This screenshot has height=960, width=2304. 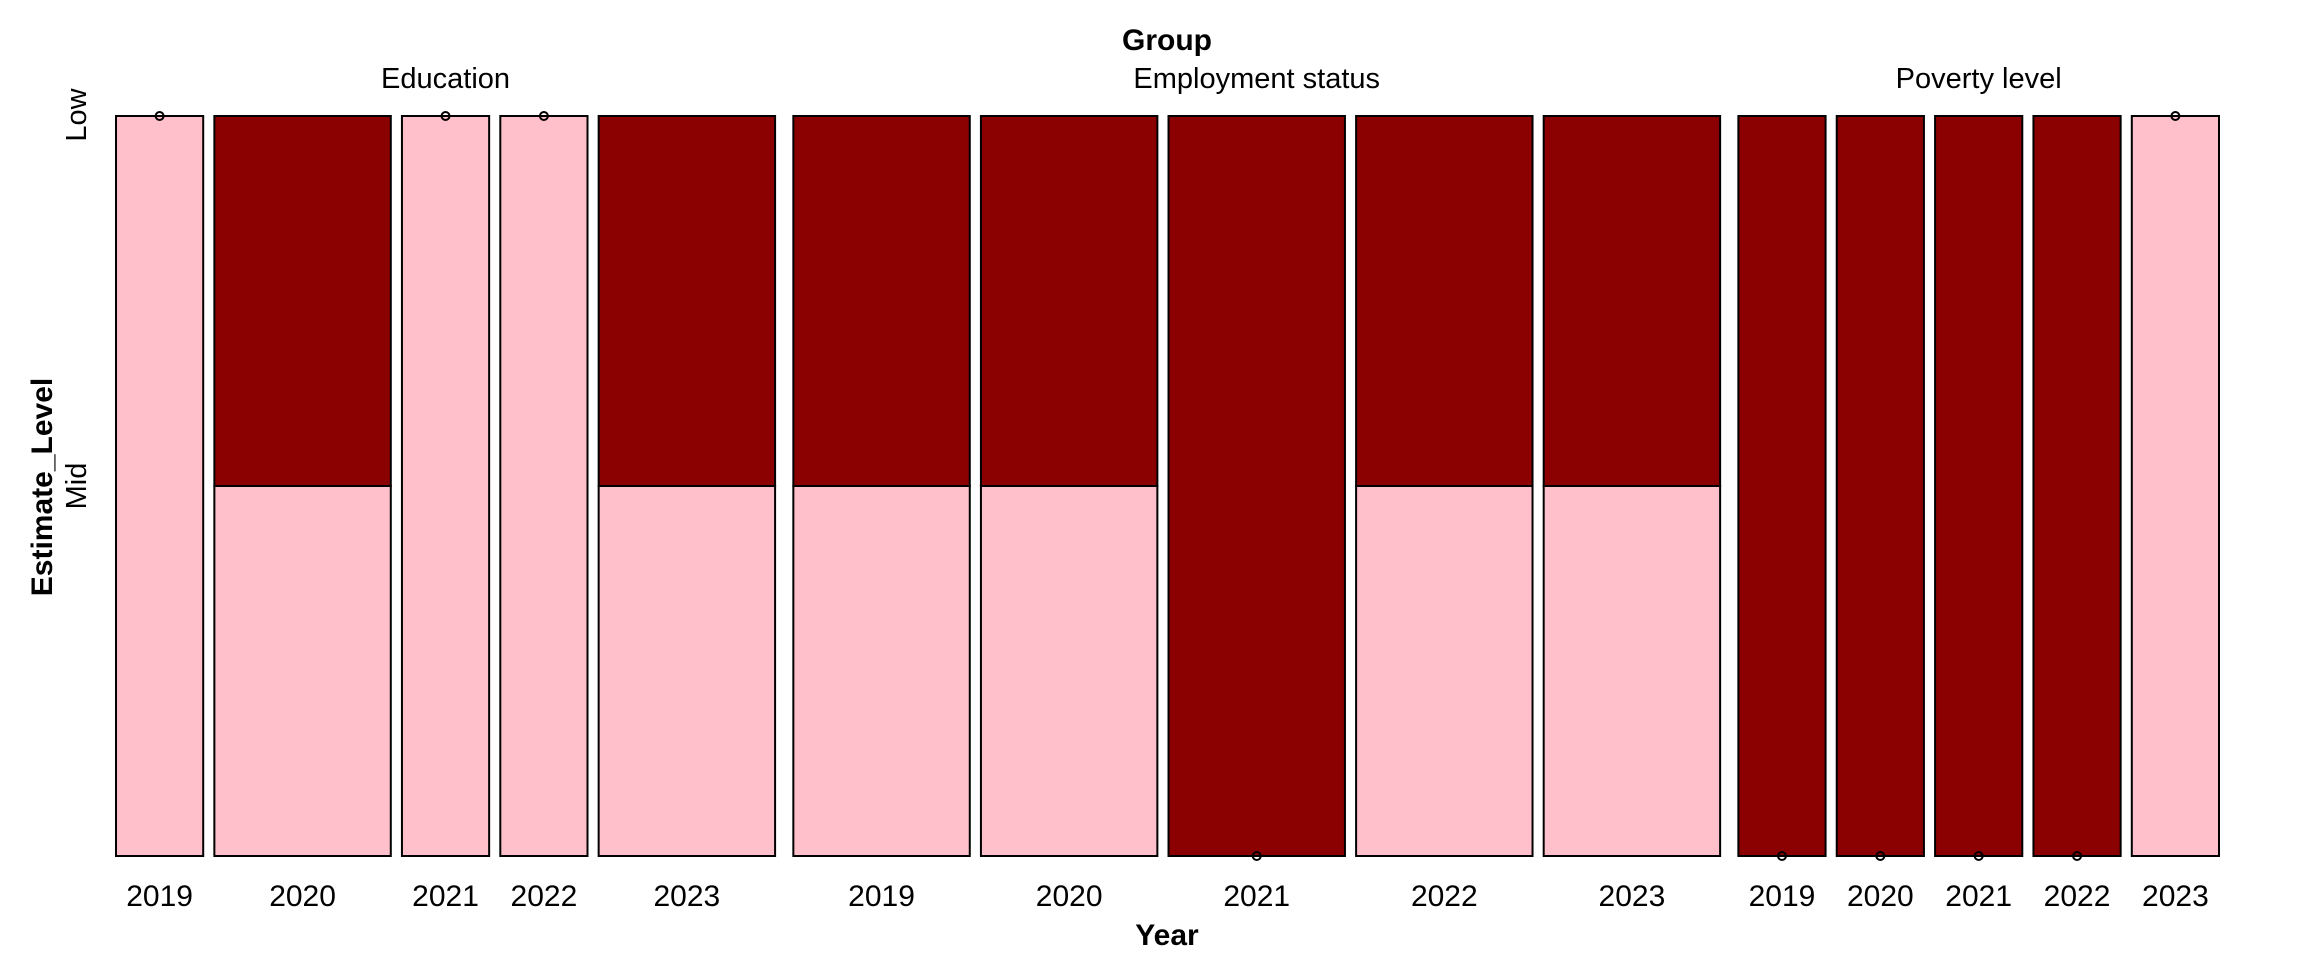 I want to click on group-label: Employment status, so click(x=1256, y=79).